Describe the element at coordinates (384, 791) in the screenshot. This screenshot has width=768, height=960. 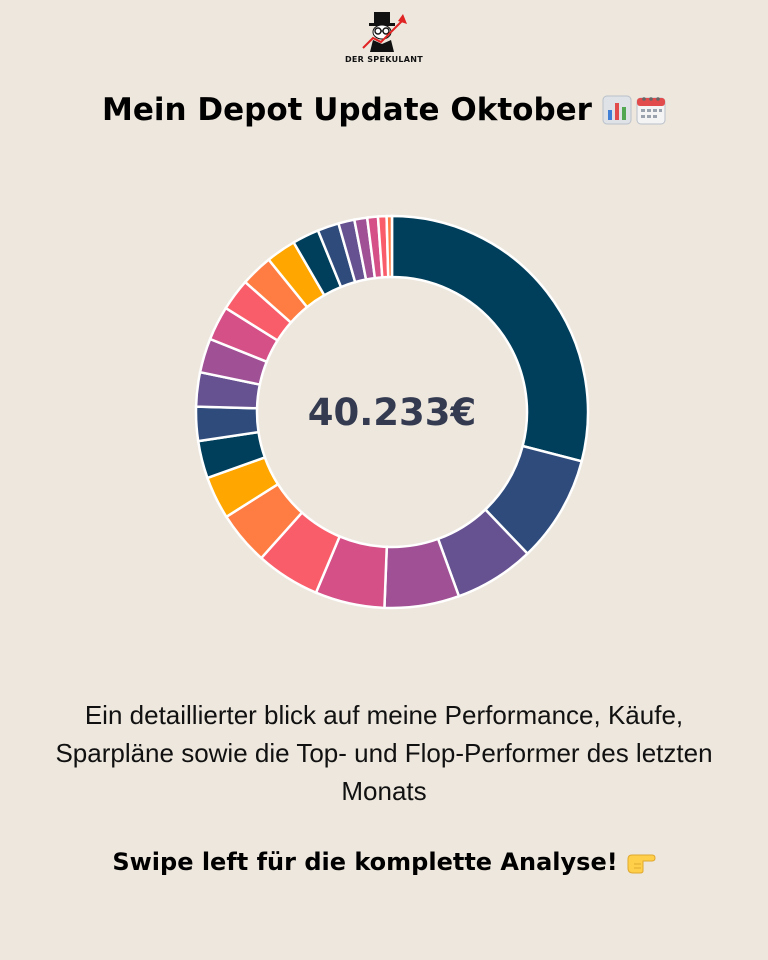
I see `description-line: Monats` at that location.